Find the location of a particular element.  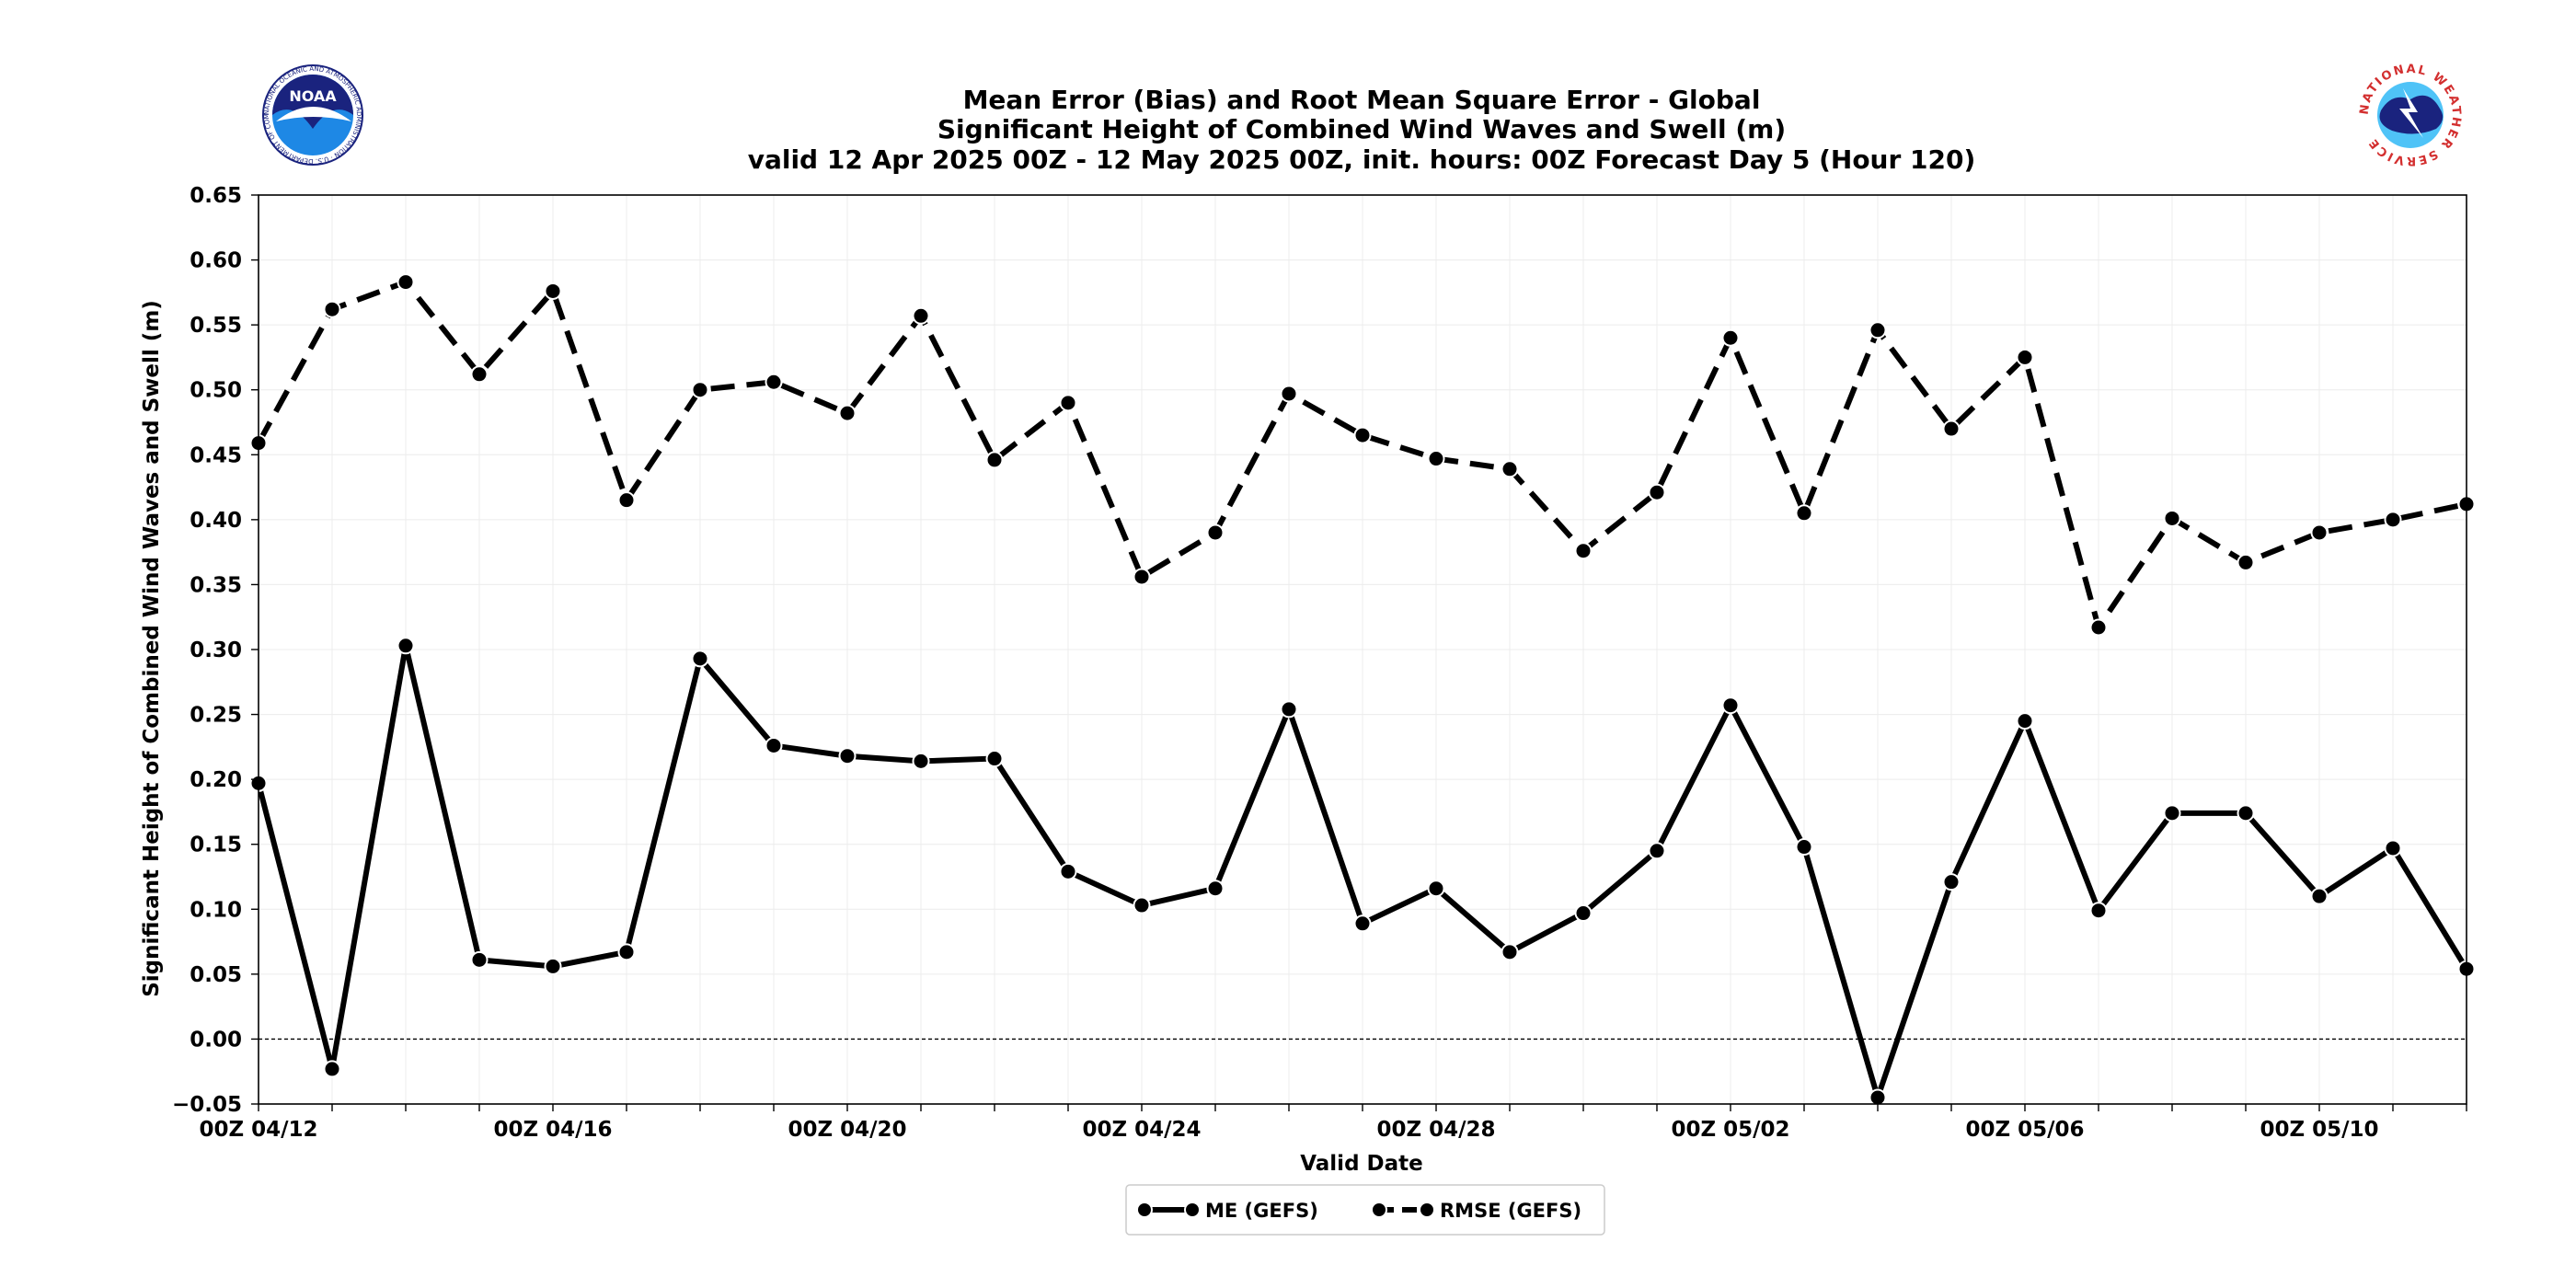

y-tick-label: 0.55 is located at coordinates (216, 326).